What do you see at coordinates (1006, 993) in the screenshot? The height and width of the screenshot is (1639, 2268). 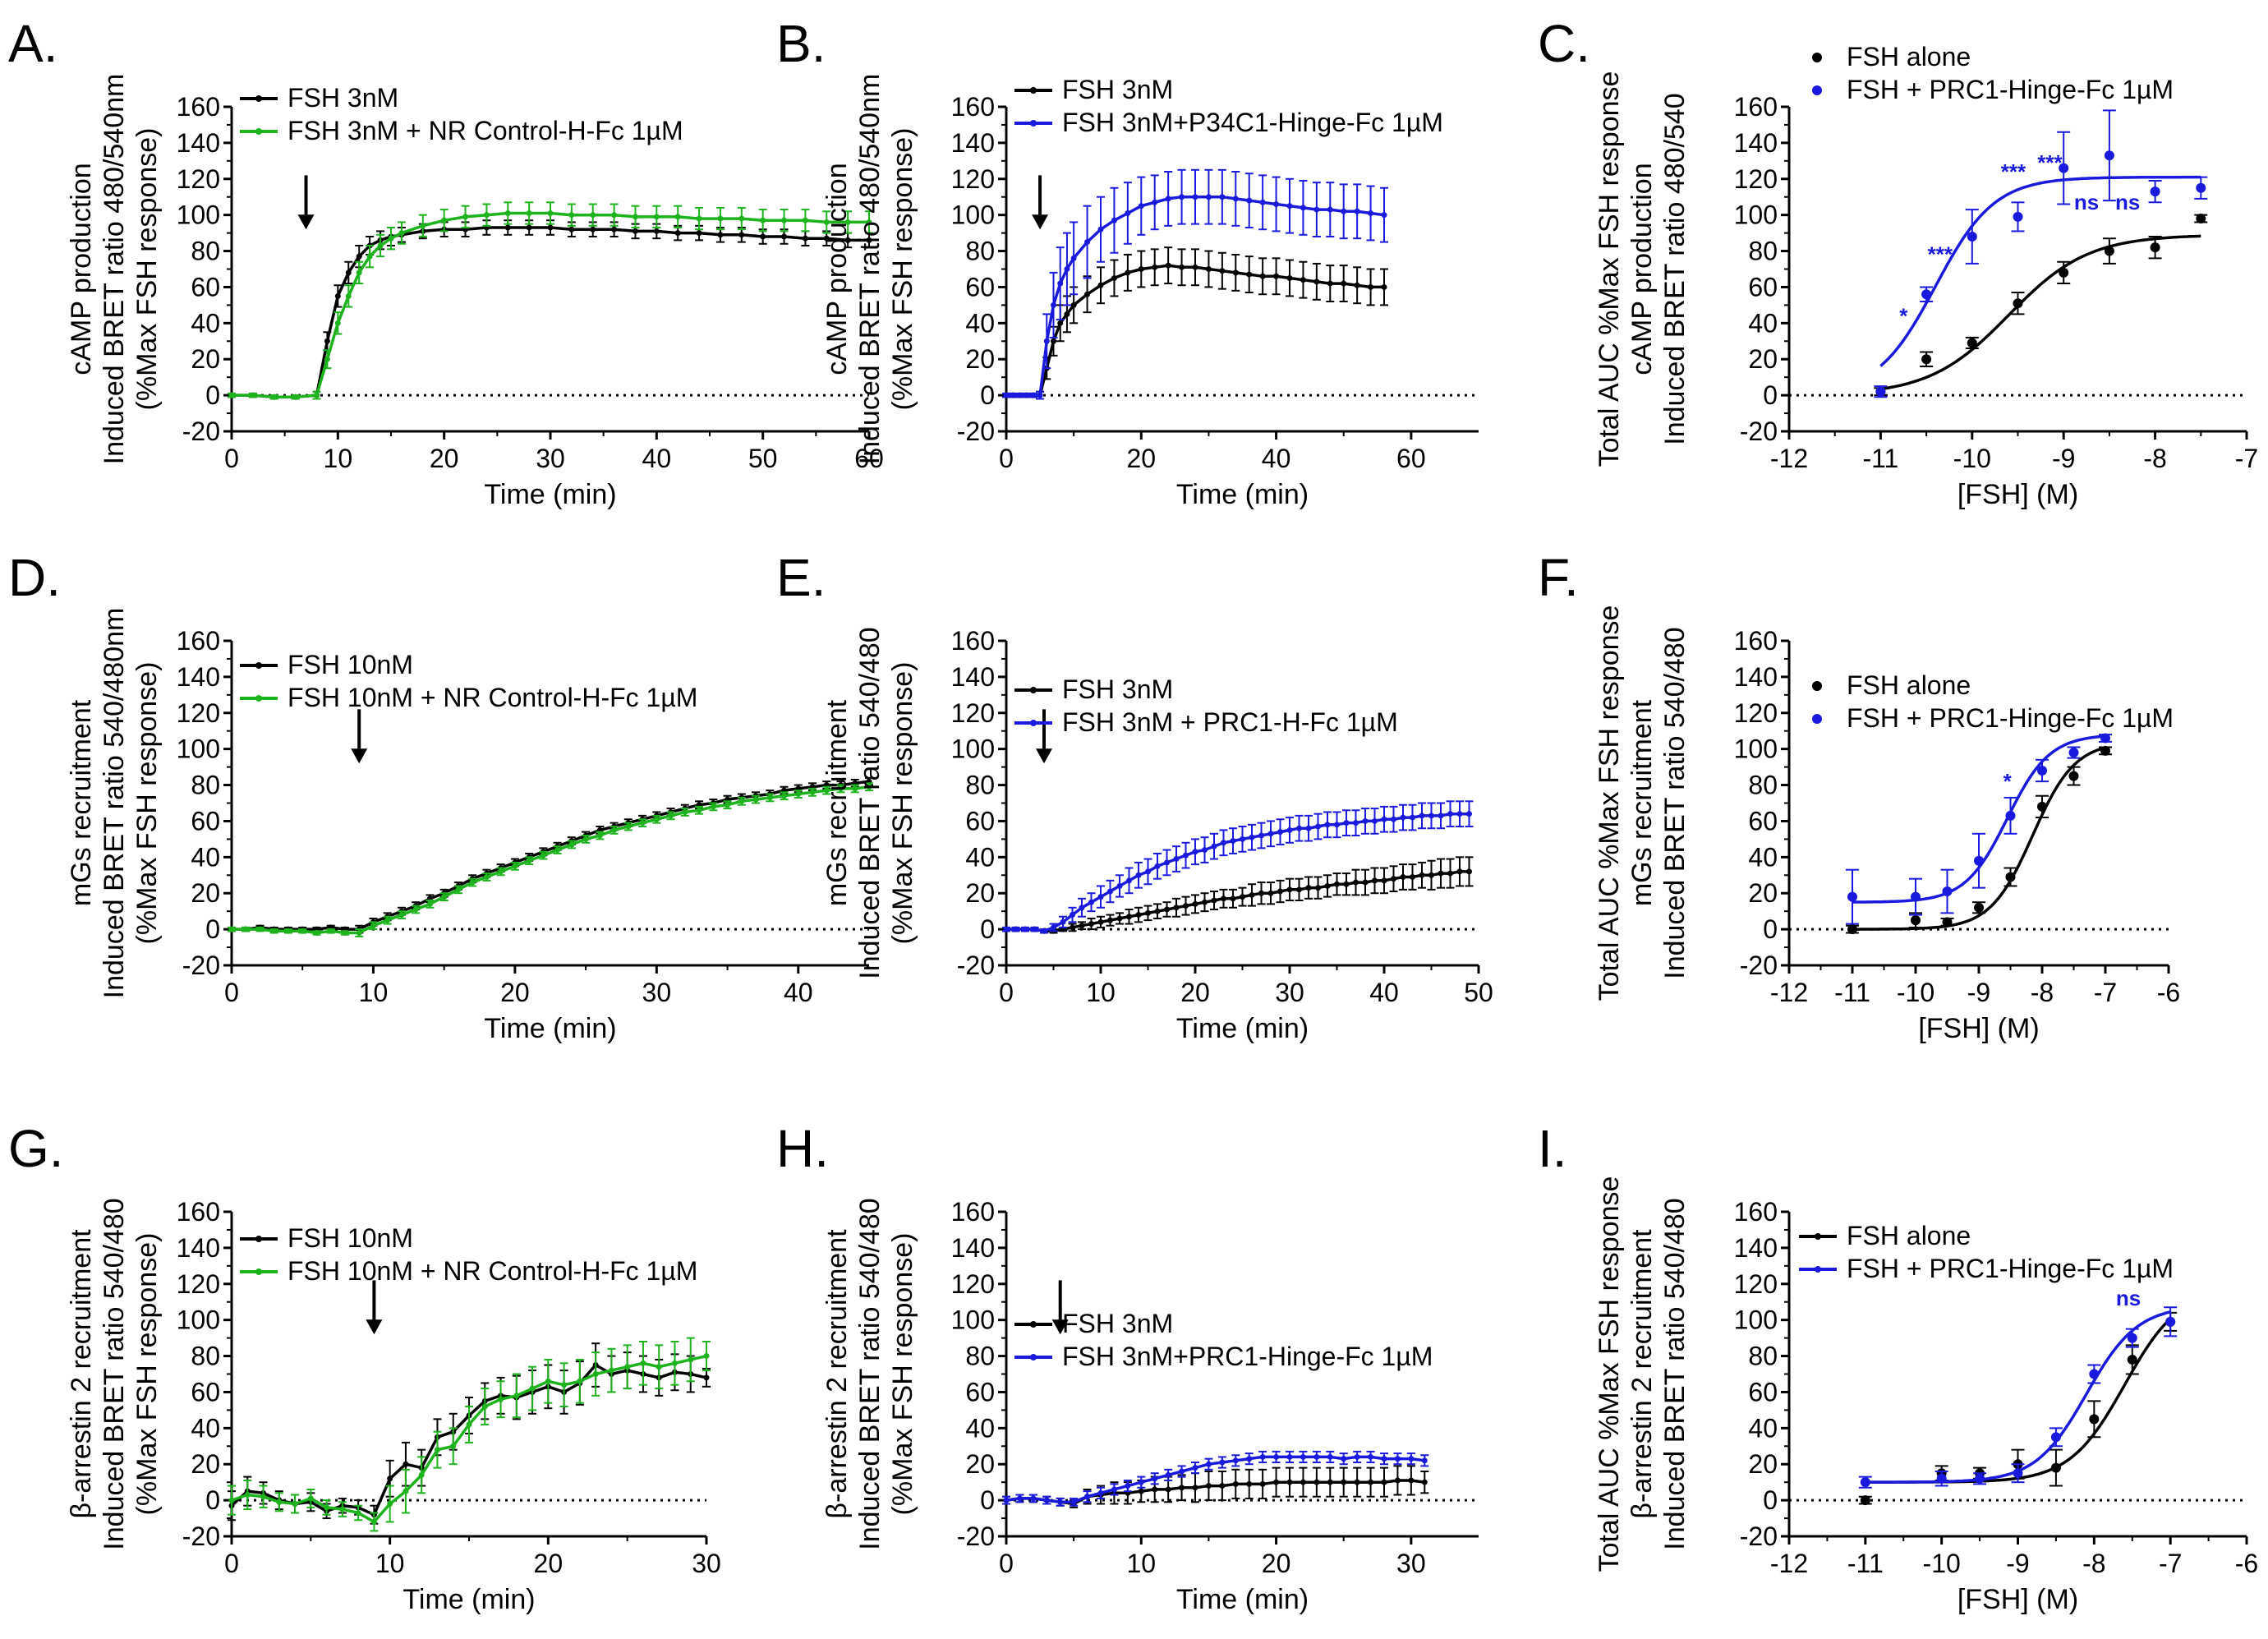 I see `x-tick-label: 0` at bounding box center [1006, 993].